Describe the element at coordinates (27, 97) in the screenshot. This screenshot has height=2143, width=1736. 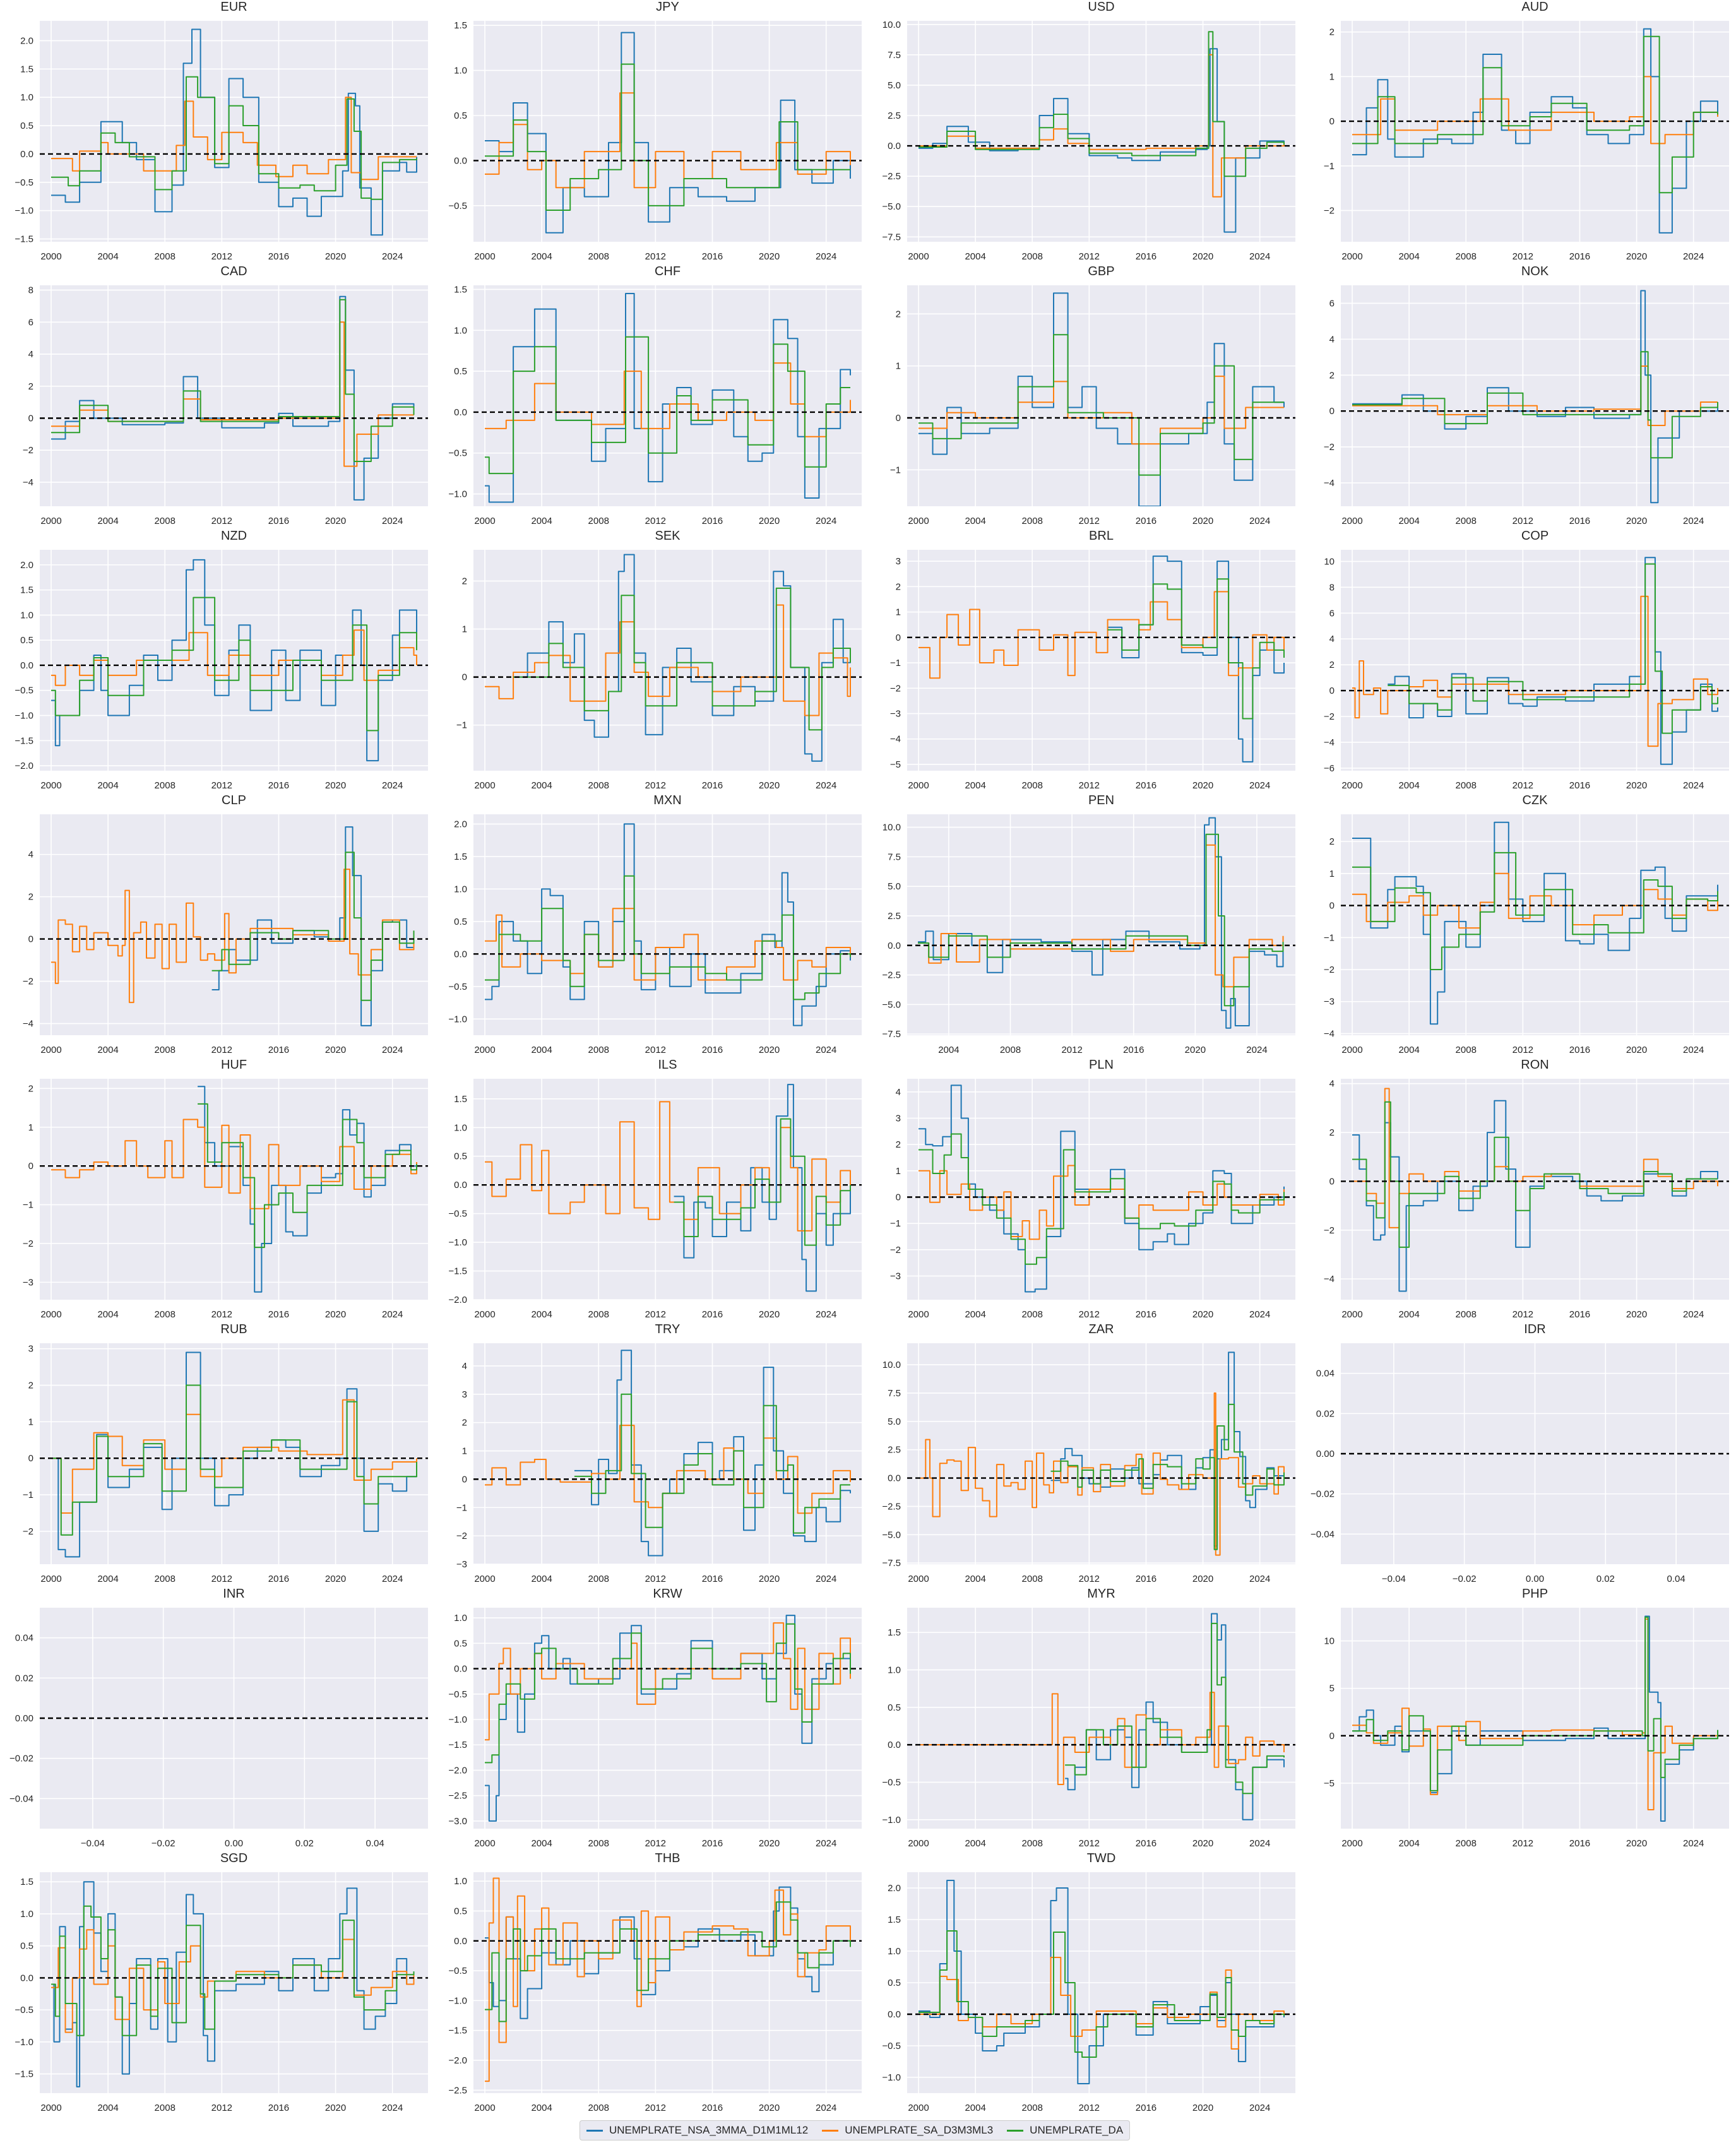
I see `svg-text: 1.0` at that location.